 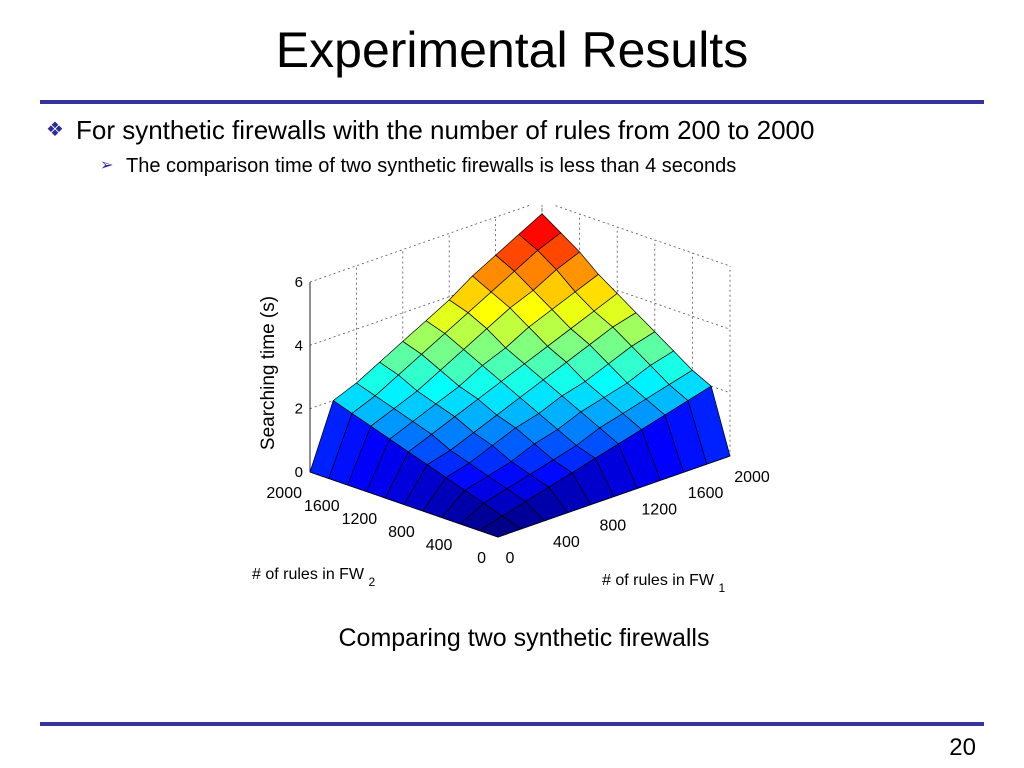 I want to click on y-tick-label: 1600, so click(x=322, y=506).